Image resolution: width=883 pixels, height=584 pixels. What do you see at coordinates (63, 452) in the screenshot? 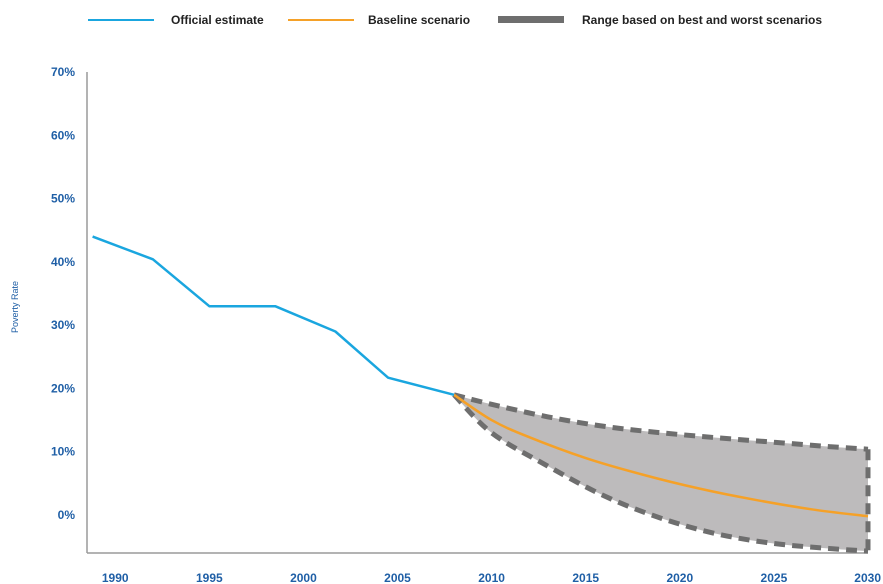
I see `y-tick-label: 10%` at bounding box center [63, 452].